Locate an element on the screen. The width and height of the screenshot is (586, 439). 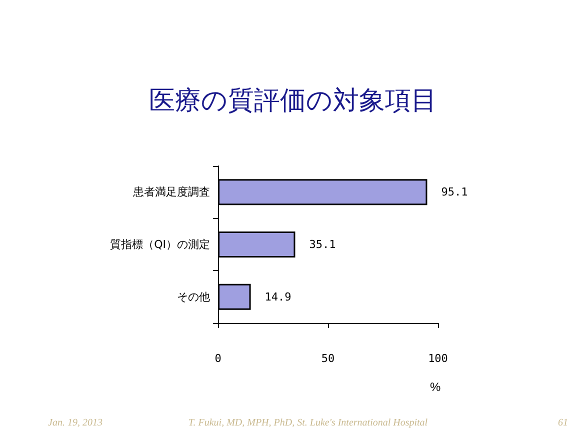
text: Jan. 19, 2013 is located at coordinates (75, 423).